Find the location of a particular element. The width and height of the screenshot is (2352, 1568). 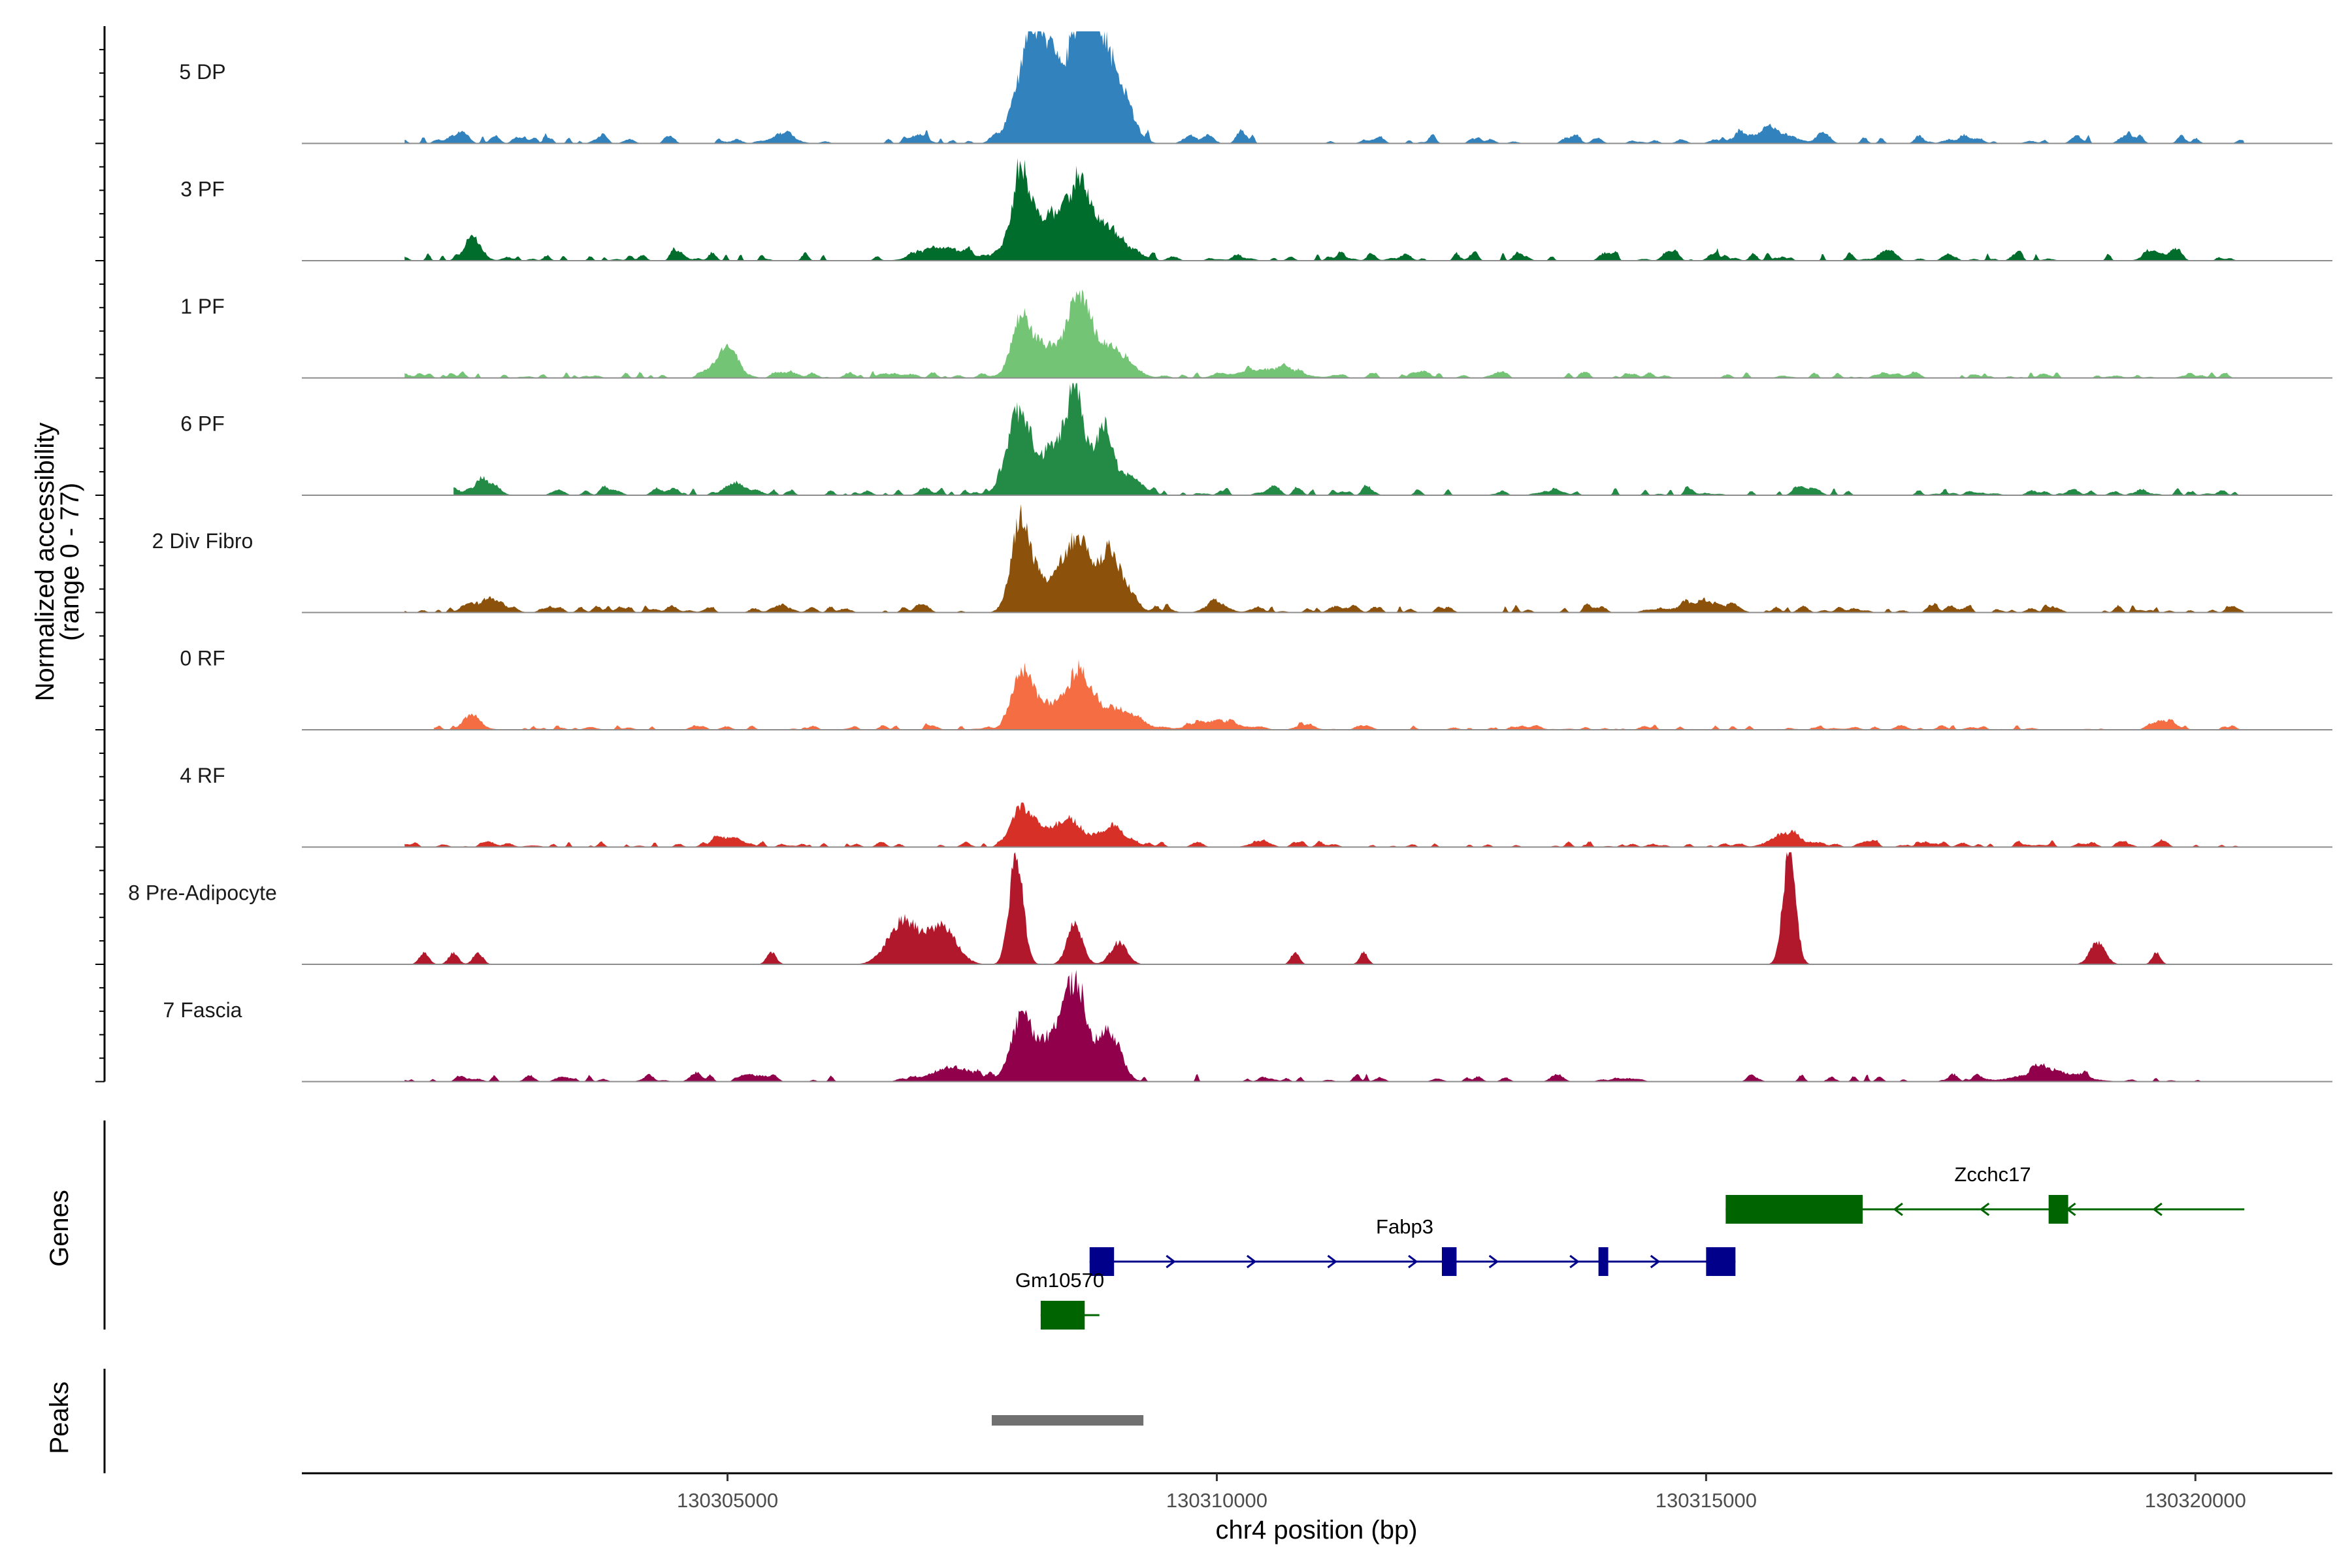

coverage-area-4-rf is located at coordinates (1324, 824).